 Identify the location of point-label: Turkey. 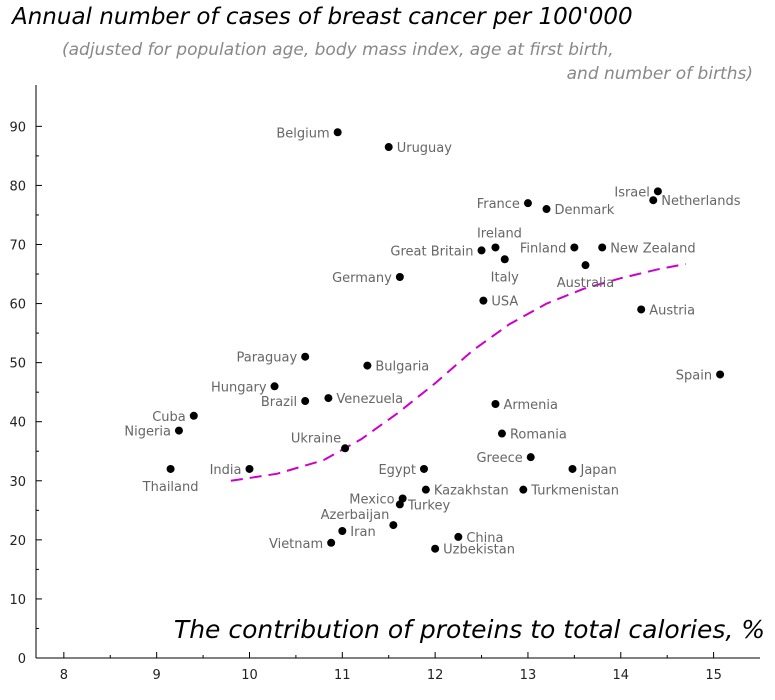
(429, 505).